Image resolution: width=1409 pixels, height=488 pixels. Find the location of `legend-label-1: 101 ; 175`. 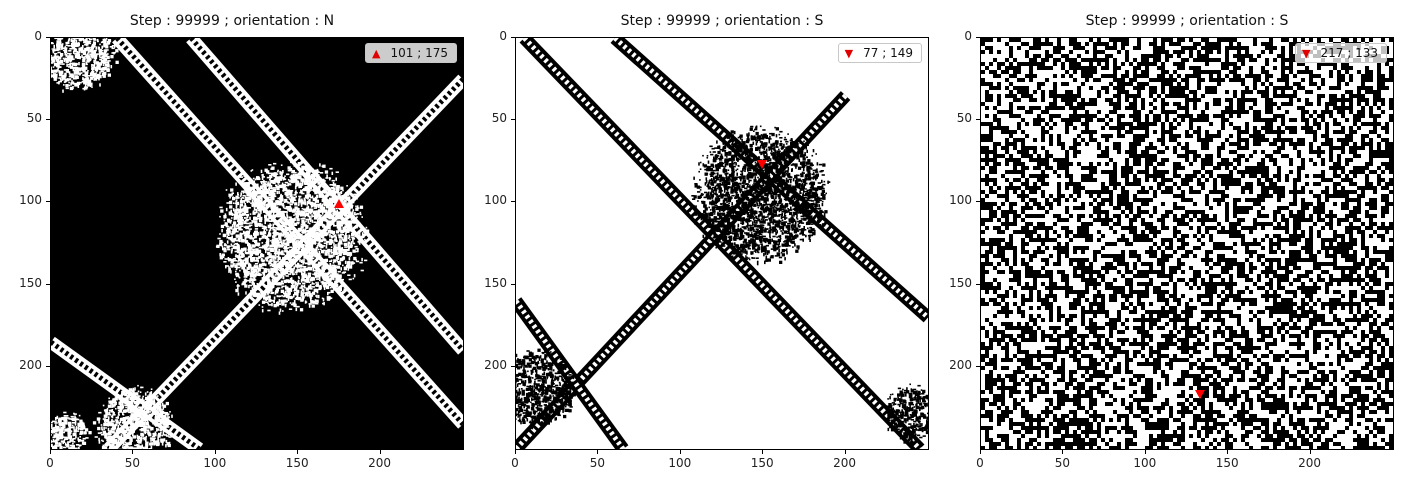

legend-label-1: 101 ; 175 is located at coordinates (419, 53).